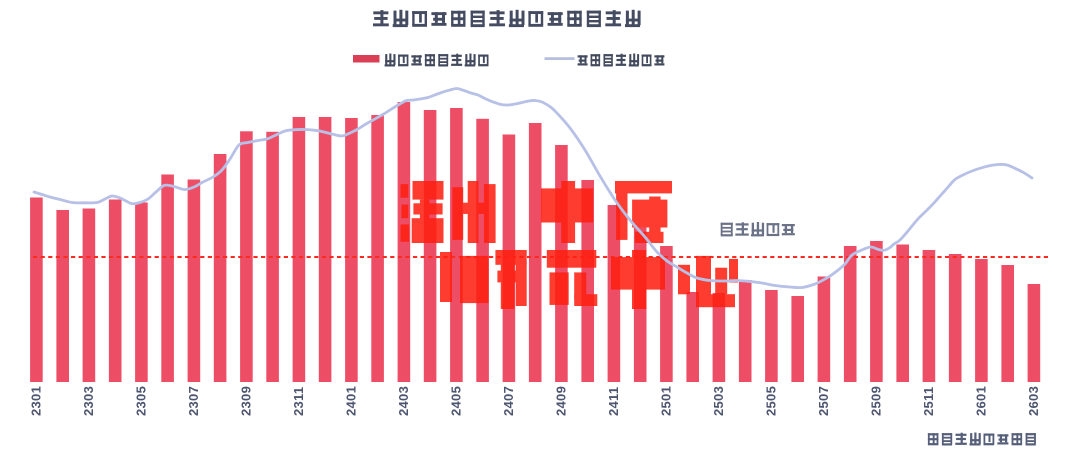 Image resolution: width=1080 pixels, height=455 pixels. What do you see at coordinates (88, 401) in the screenshot?
I see `svg-text: 2303` at bounding box center [88, 401].